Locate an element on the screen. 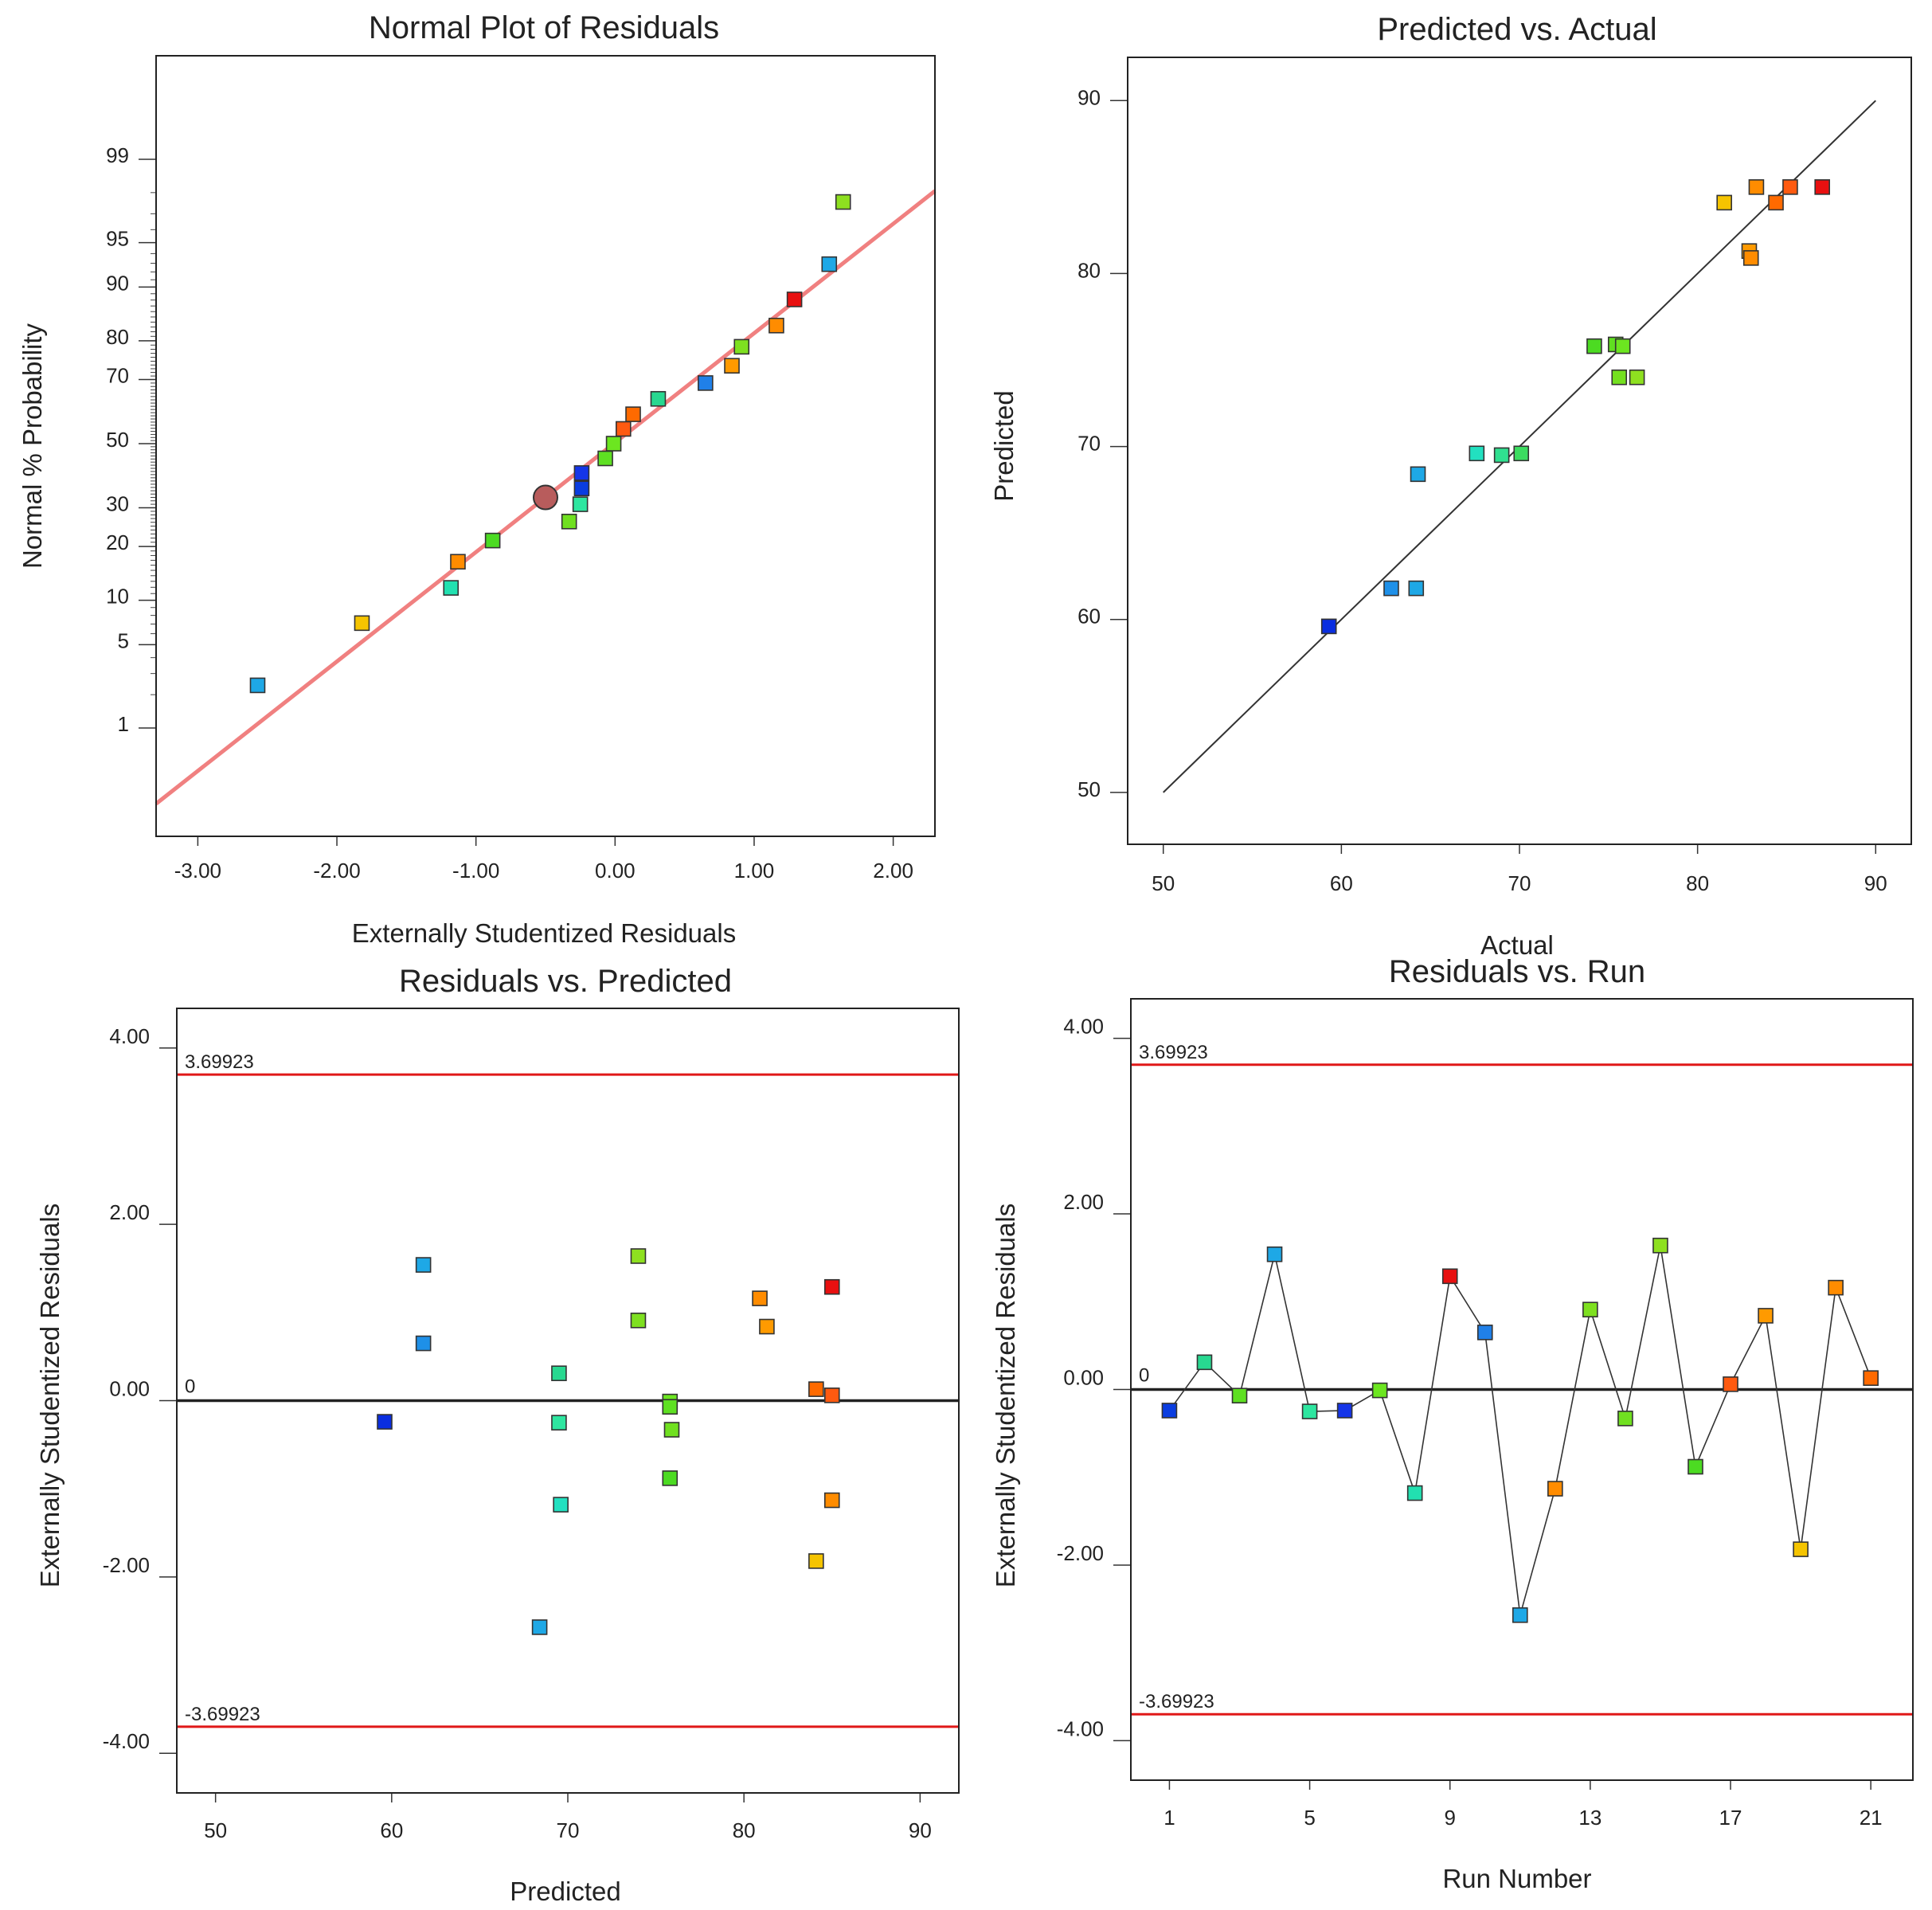 This screenshot has height=1910, width=1932. rvr-x-tick-label: 17 is located at coordinates (1730, 1818).